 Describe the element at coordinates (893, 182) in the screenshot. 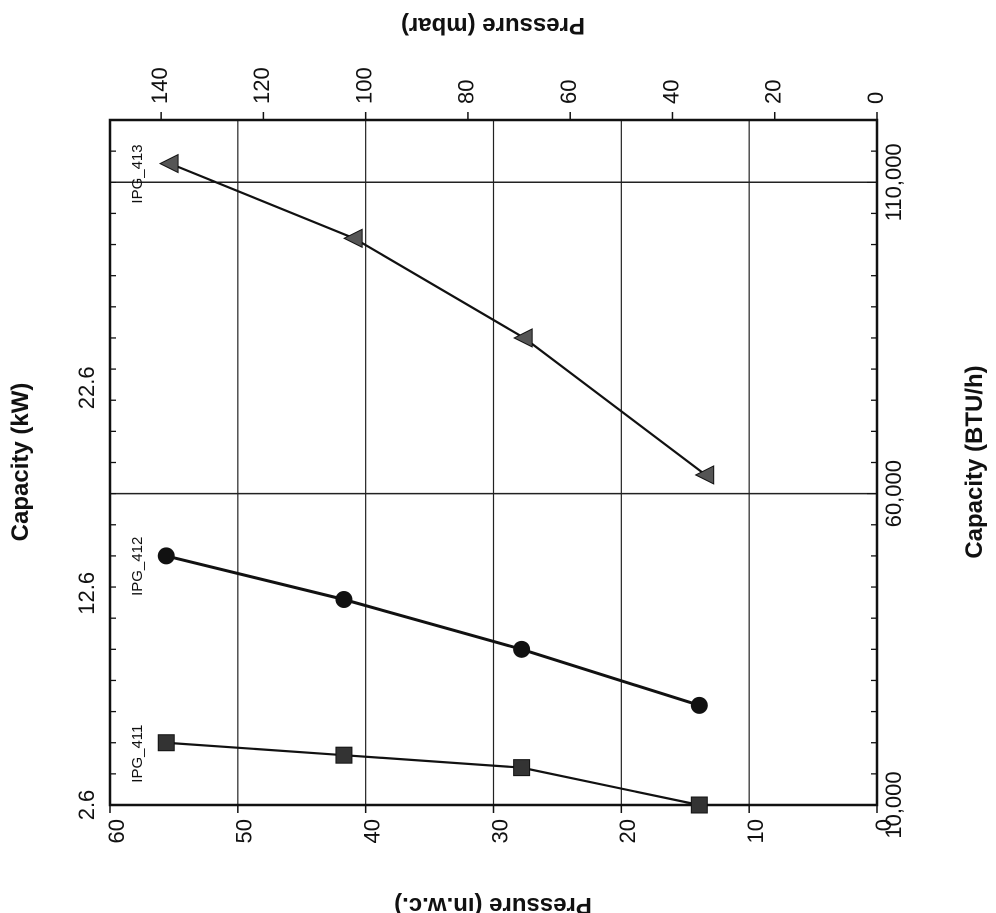

I see `tick-label-capacity-btu: 110,000` at that location.